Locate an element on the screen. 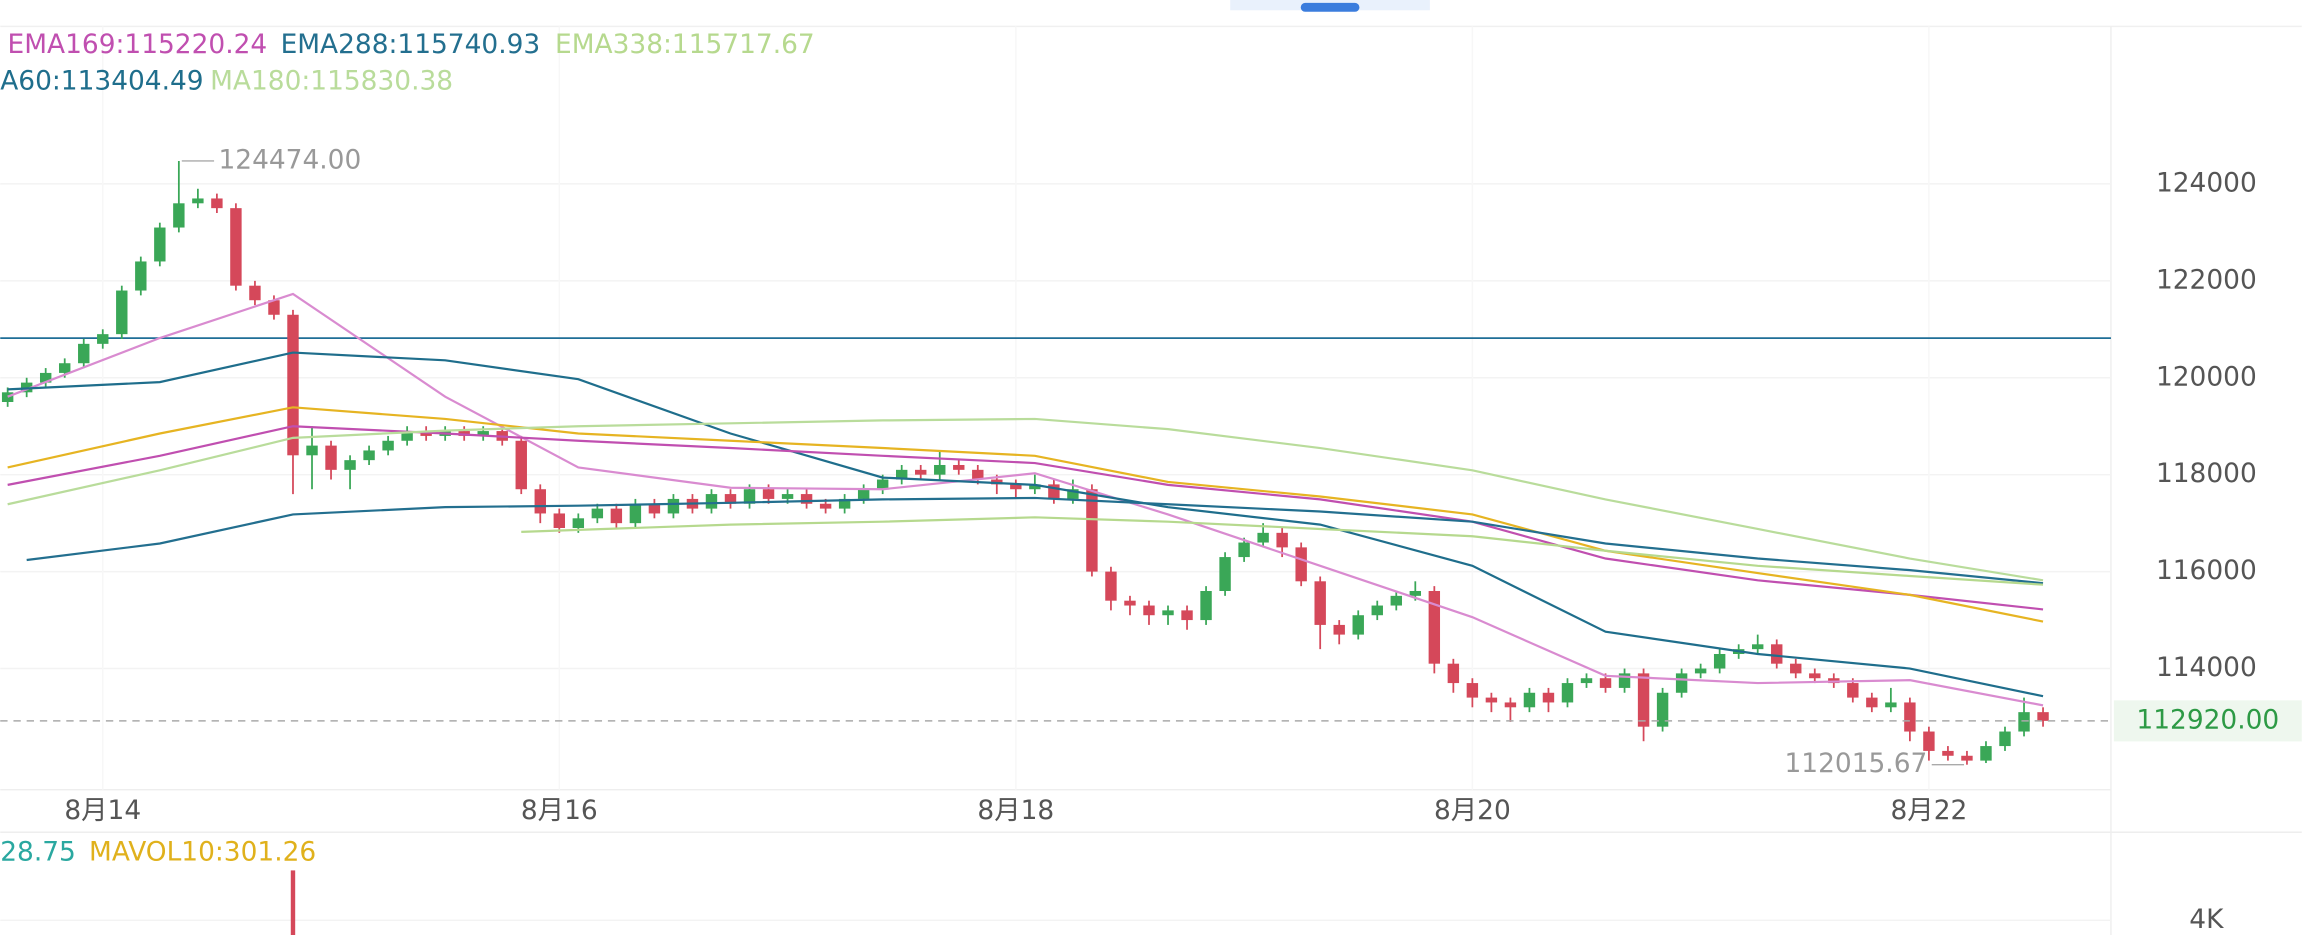  x-tick-label: 8月22 is located at coordinates (1929, 810).